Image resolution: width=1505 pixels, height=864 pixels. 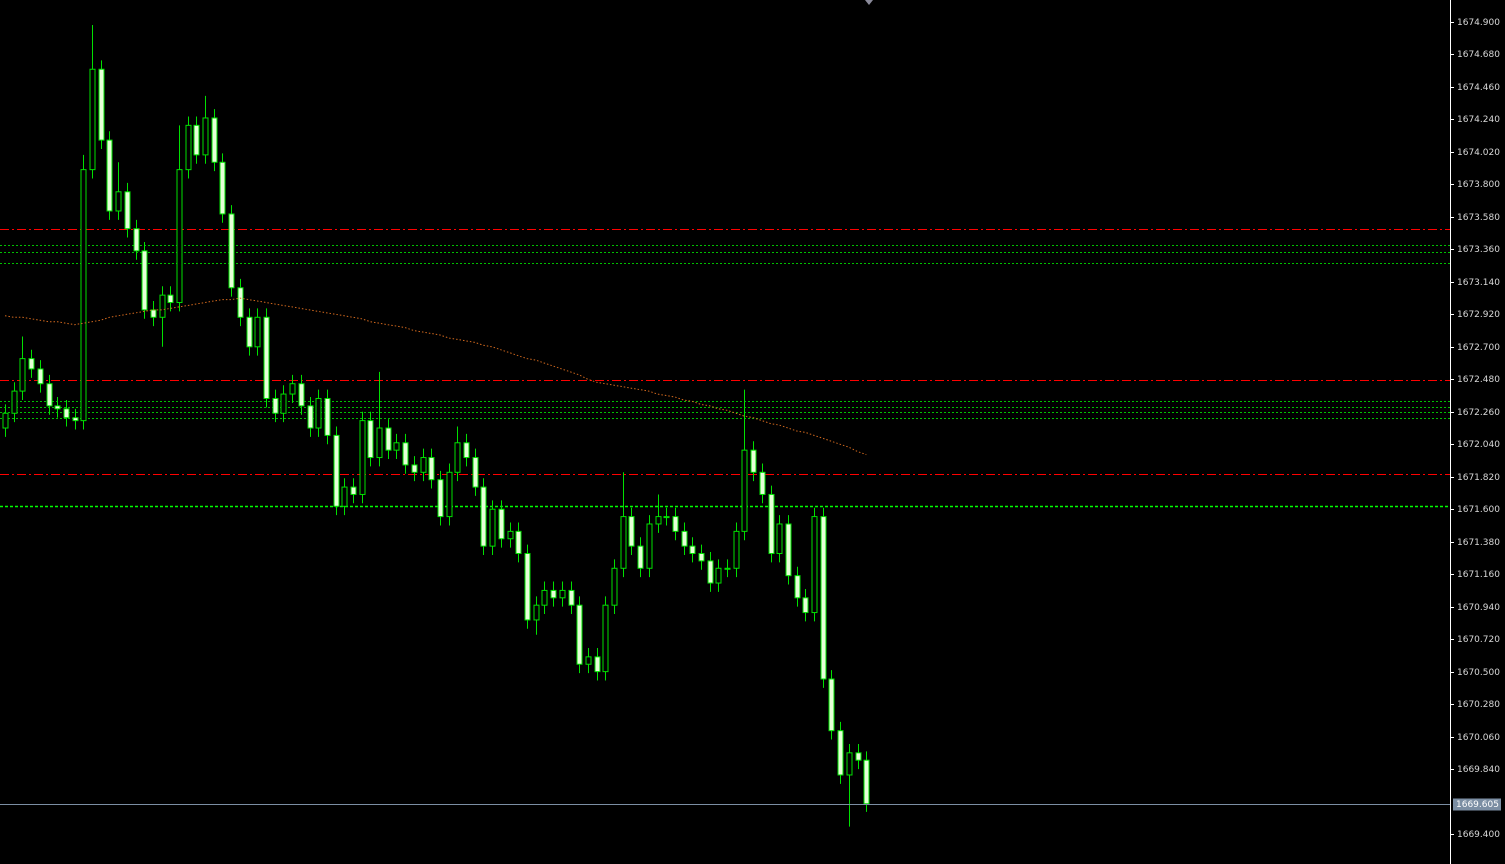 I want to click on y-tick-label: 1670.500, so click(x=1478, y=673).